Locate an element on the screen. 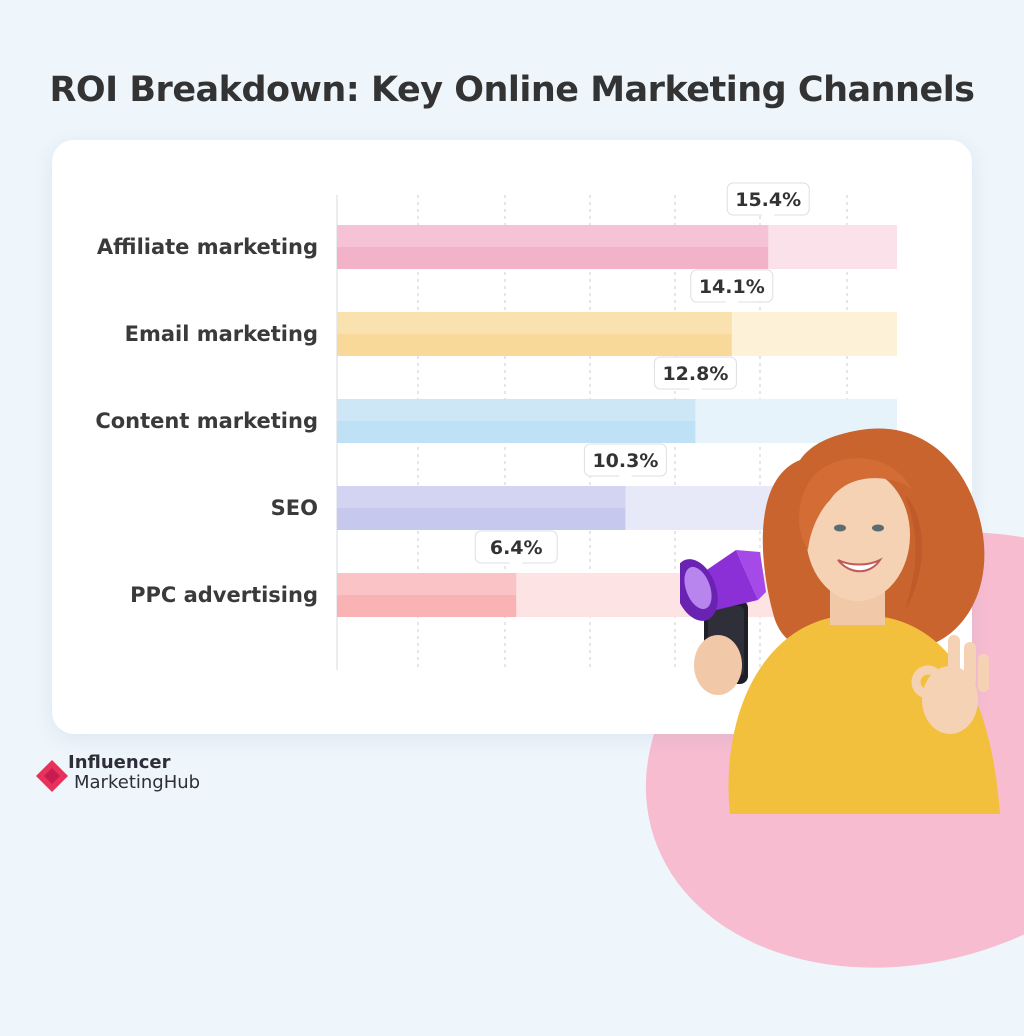 This screenshot has height=1036, width=1024. value-label: 6.4% is located at coordinates (516, 548).